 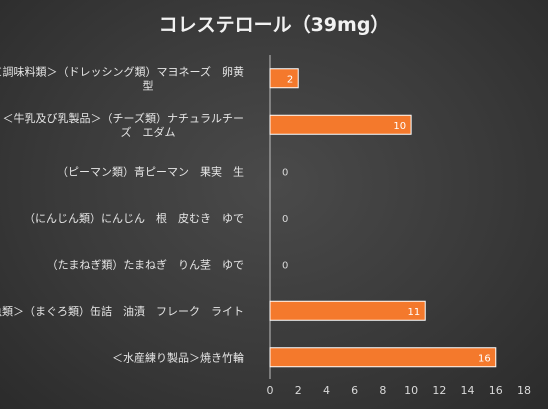 I want to click on x-tick-label: 6, so click(x=354, y=390).